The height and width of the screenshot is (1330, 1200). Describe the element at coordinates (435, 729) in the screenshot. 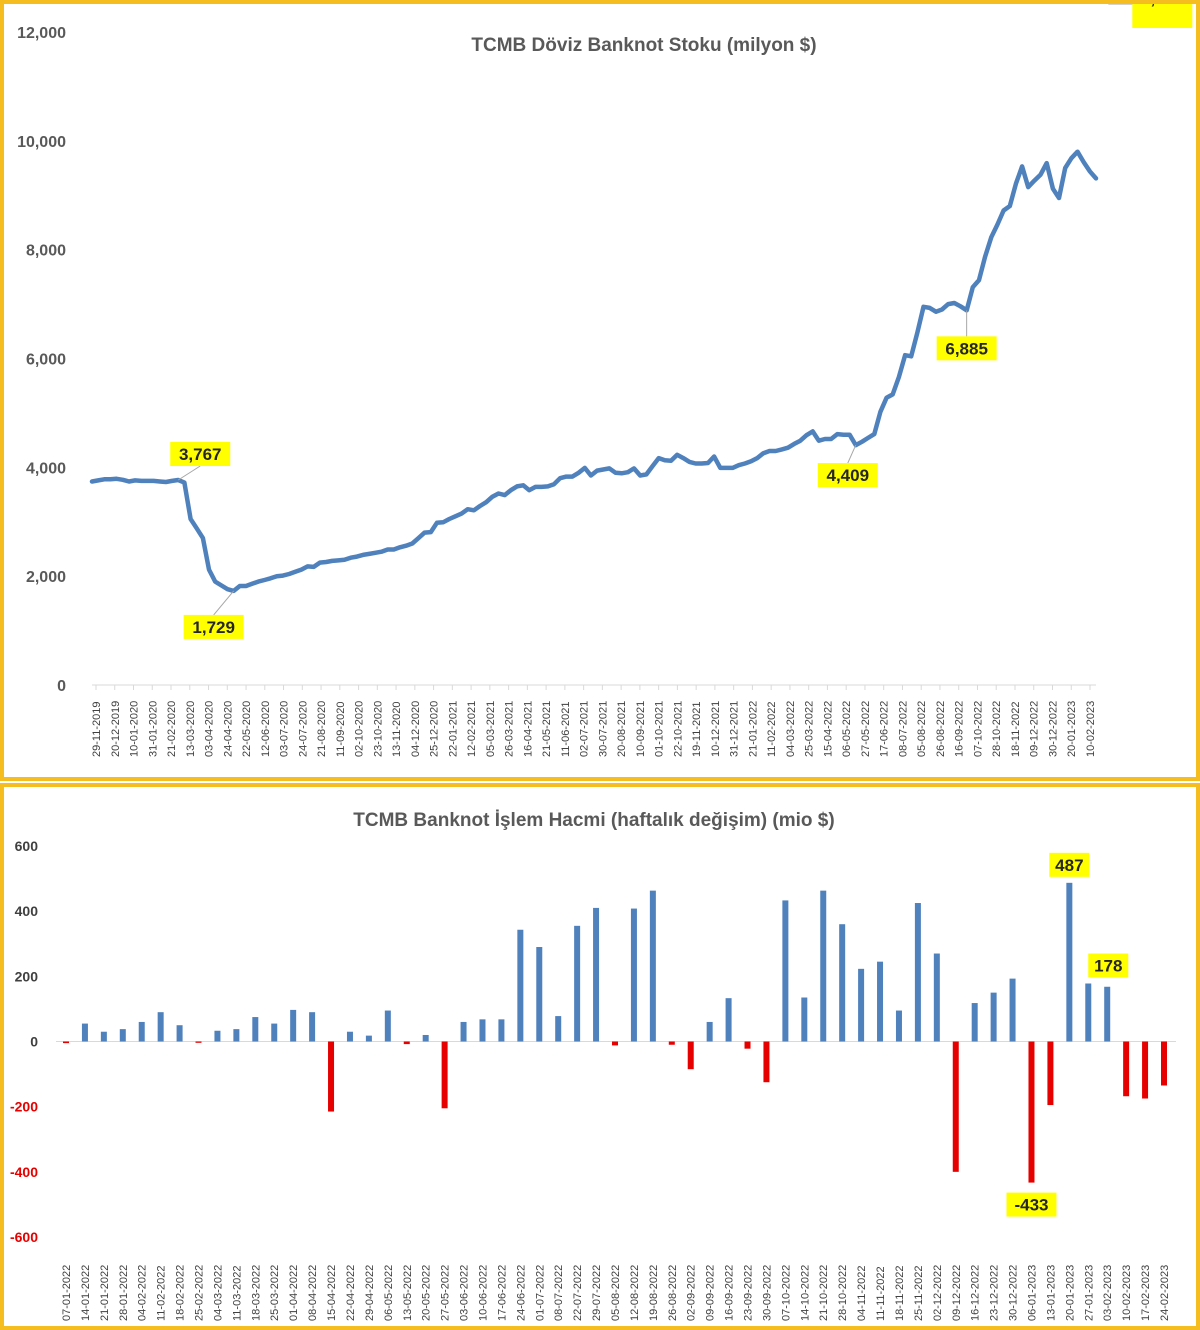

I see `x-tick-label: 25-12-2020` at that location.